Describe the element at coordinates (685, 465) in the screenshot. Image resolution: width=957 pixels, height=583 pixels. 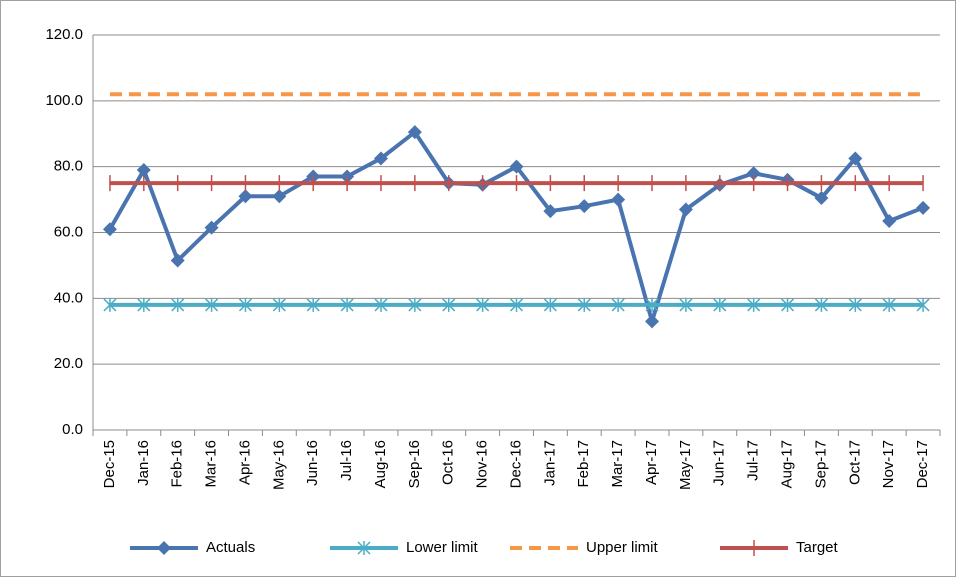
I see `x-tick-label: May-17` at that location.